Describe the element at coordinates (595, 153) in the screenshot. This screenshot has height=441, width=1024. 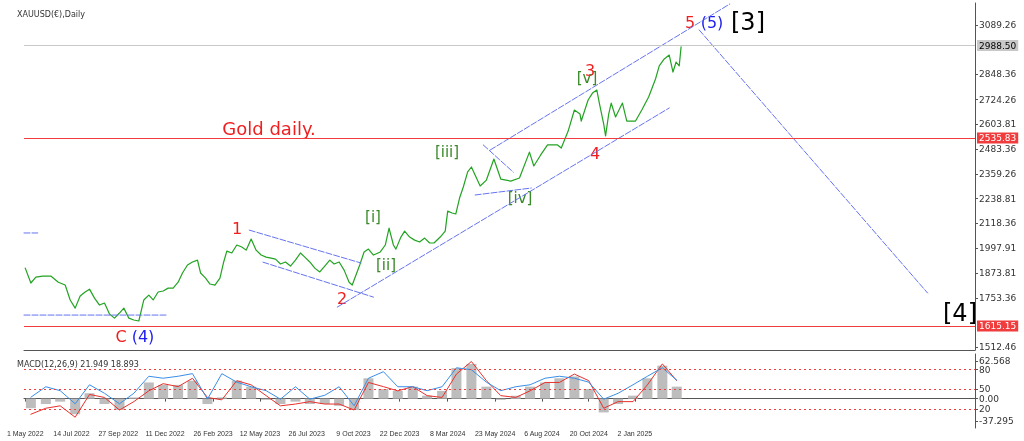
I see `annotation: 4` at that location.